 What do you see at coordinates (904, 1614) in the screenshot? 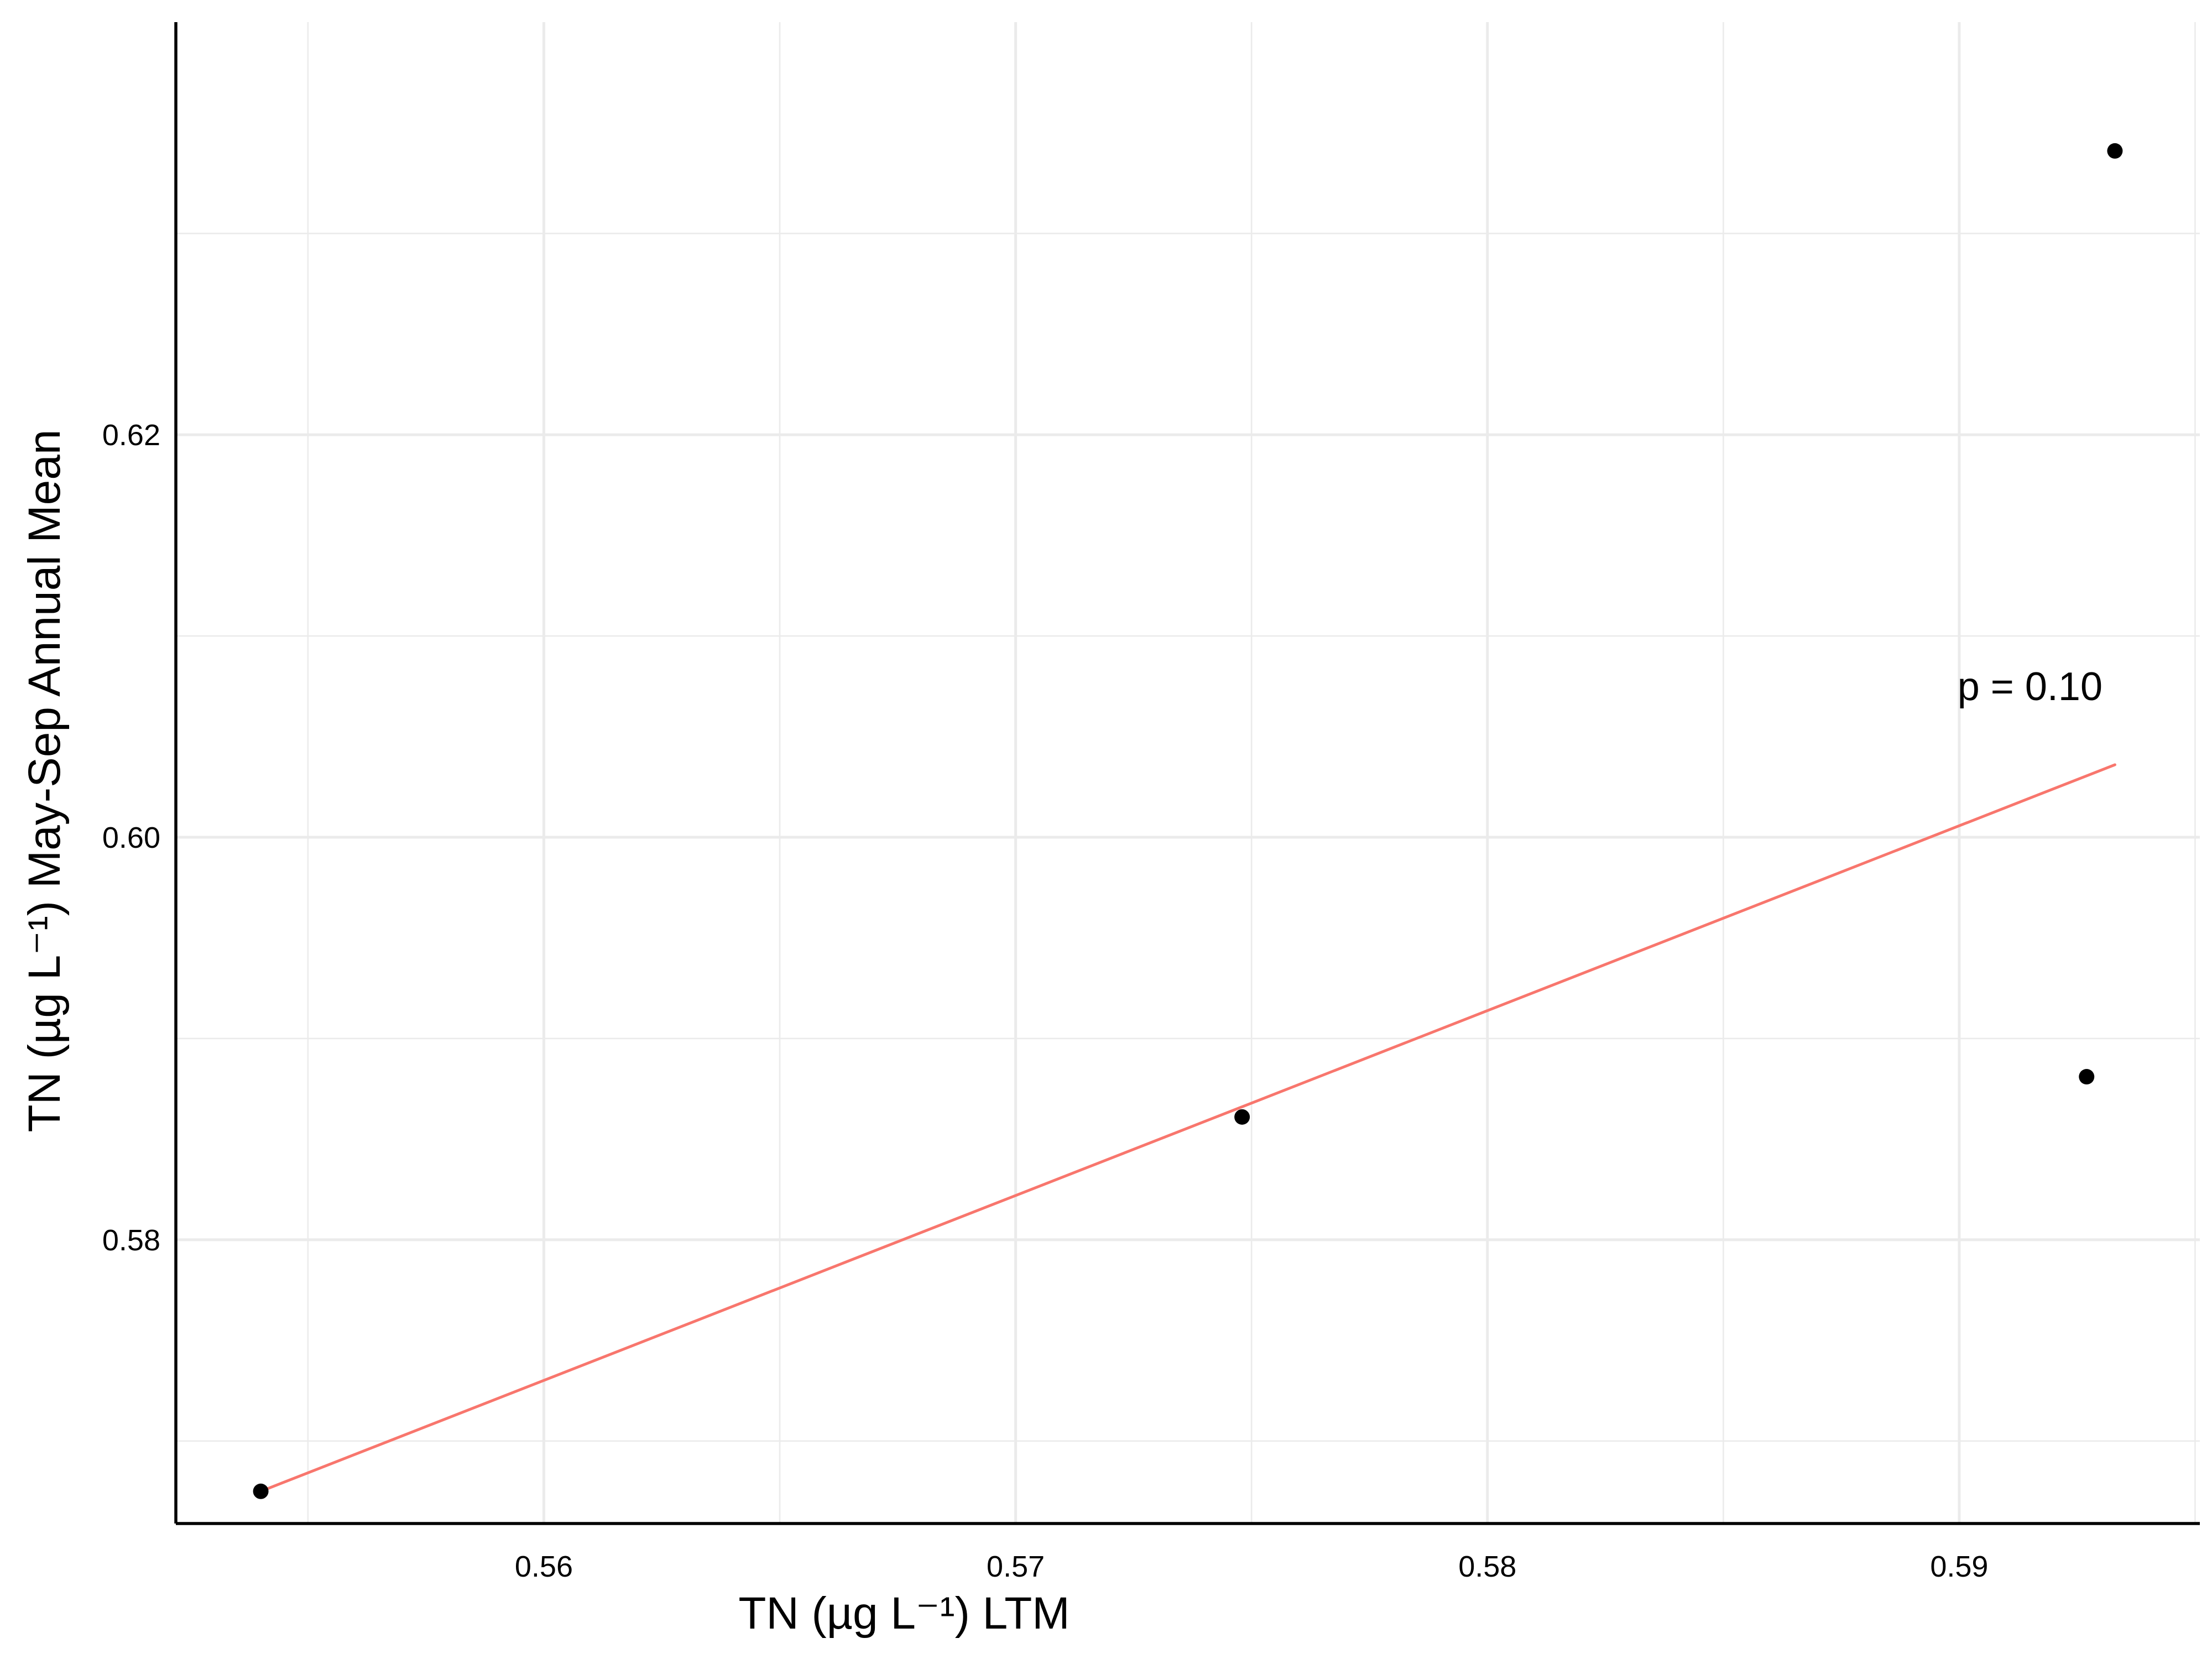
I see `x-axis-title: TN (µg L⁻¹) LTM` at bounding box center [904, 1614].